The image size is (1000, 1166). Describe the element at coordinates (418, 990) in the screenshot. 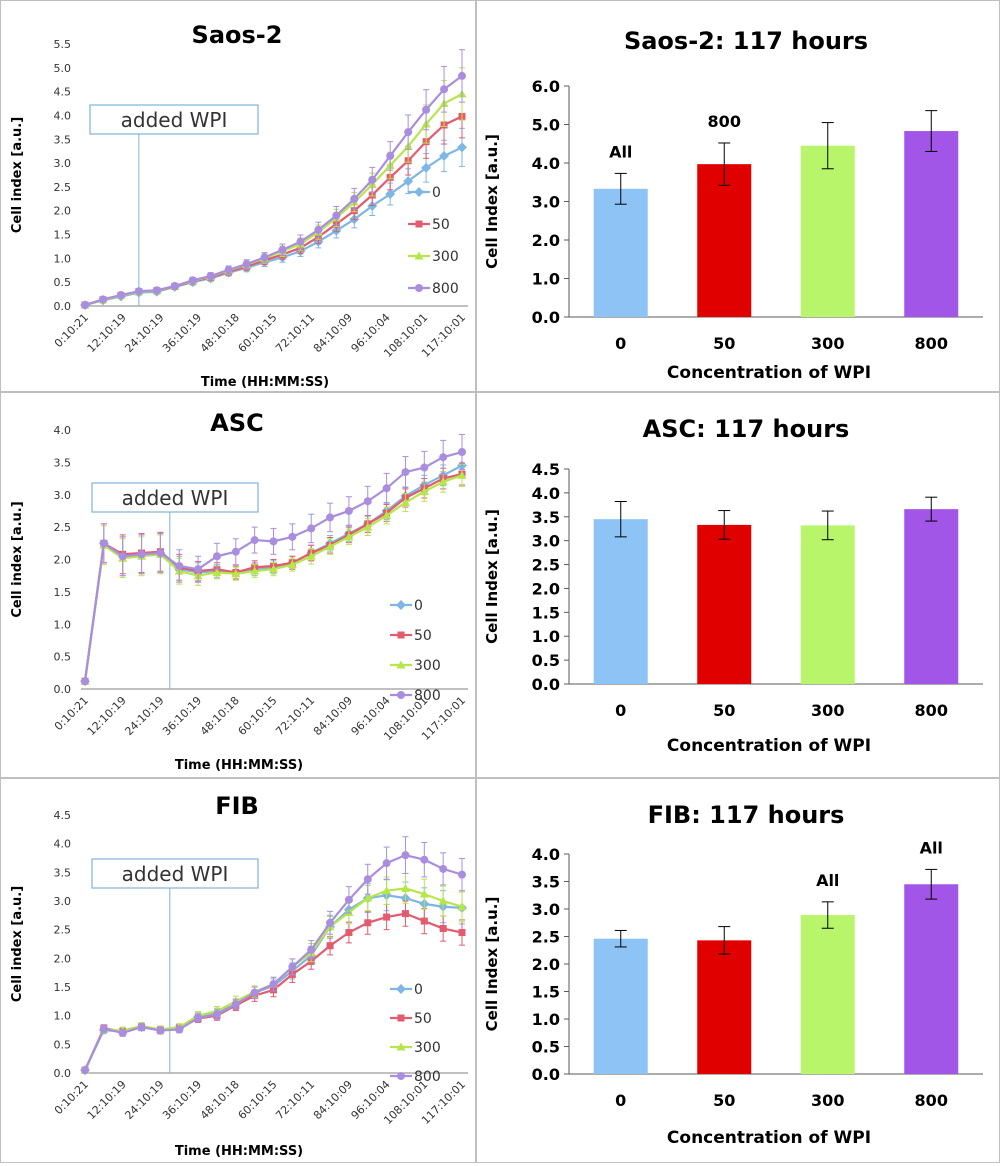

I see `legend-label: 0` at that location.